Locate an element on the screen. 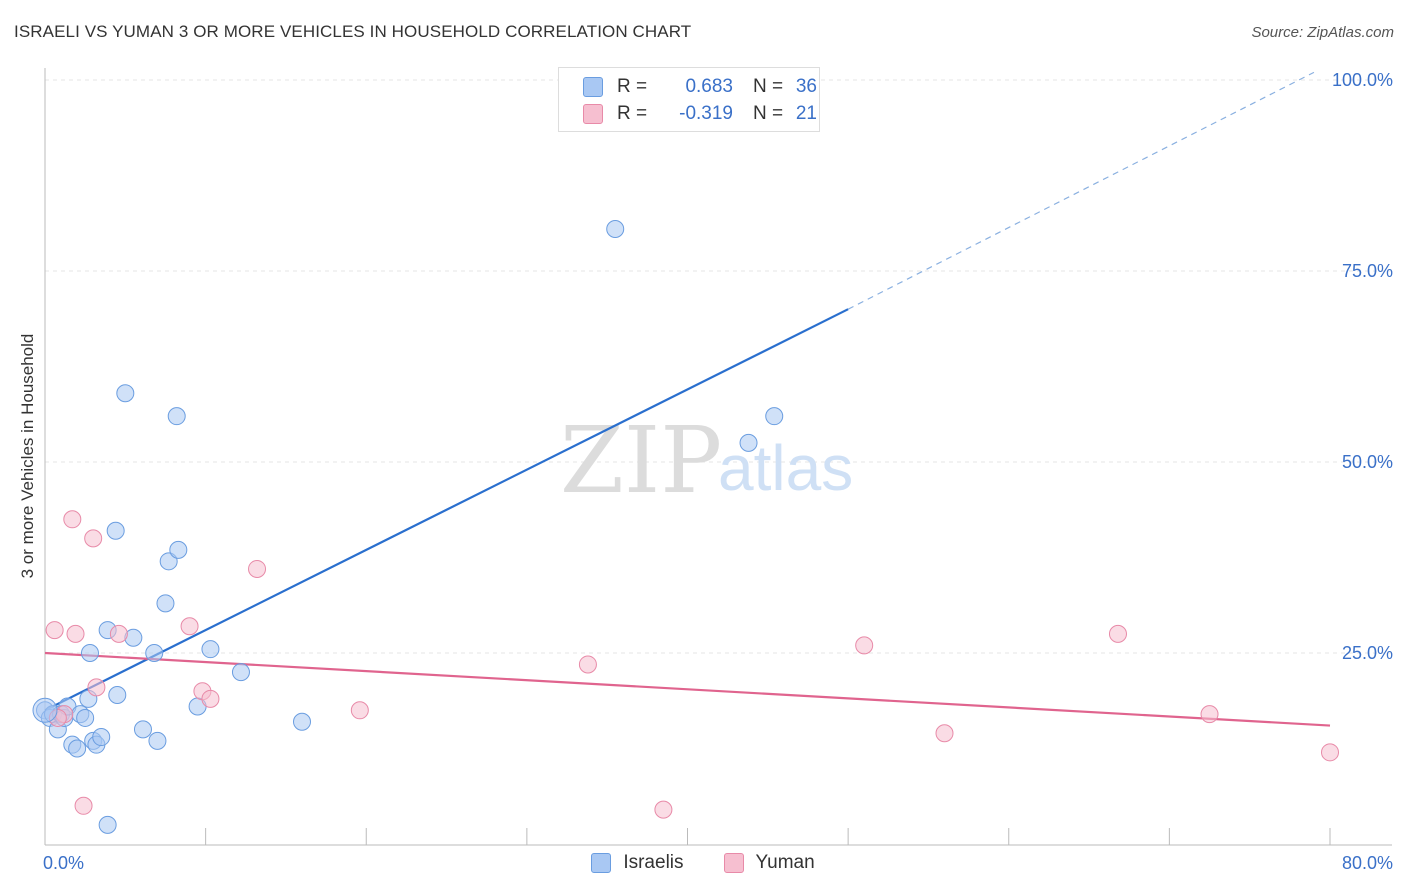  y-tick-label: 75.0% is located at coordinates (1367, 271).